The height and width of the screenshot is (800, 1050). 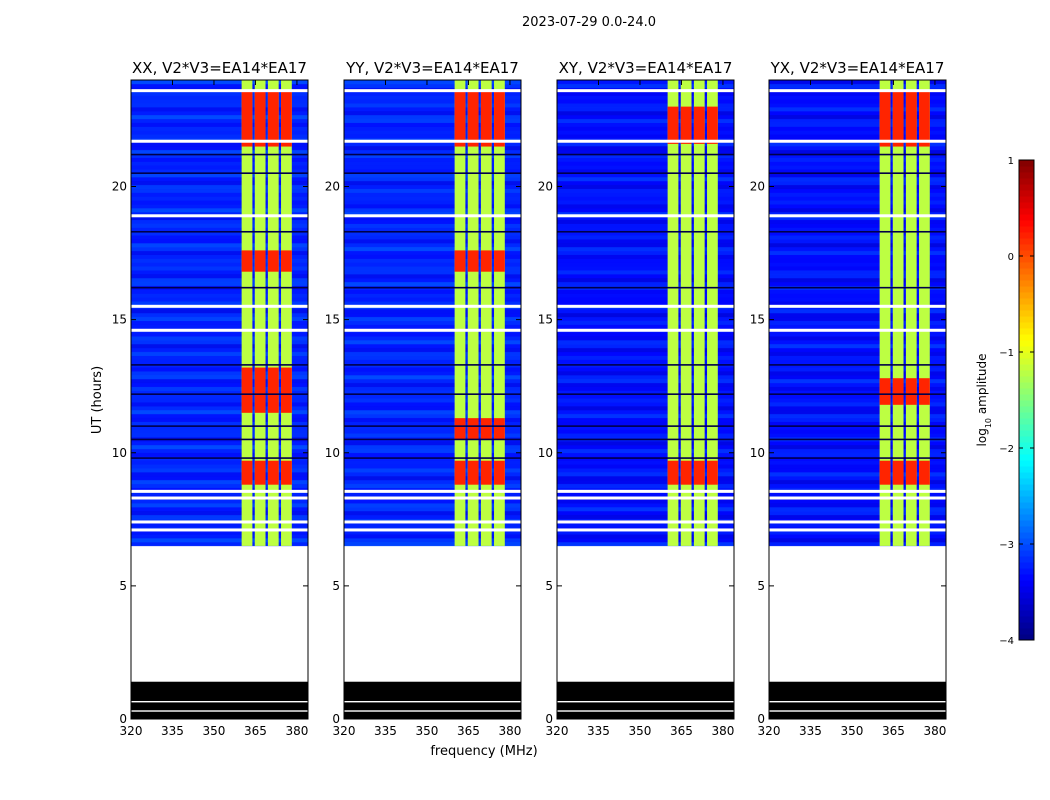 What do you see at coordinates (432, 216) in the screenshot?
I see `flagged-row` at bounding box center [432, 216].